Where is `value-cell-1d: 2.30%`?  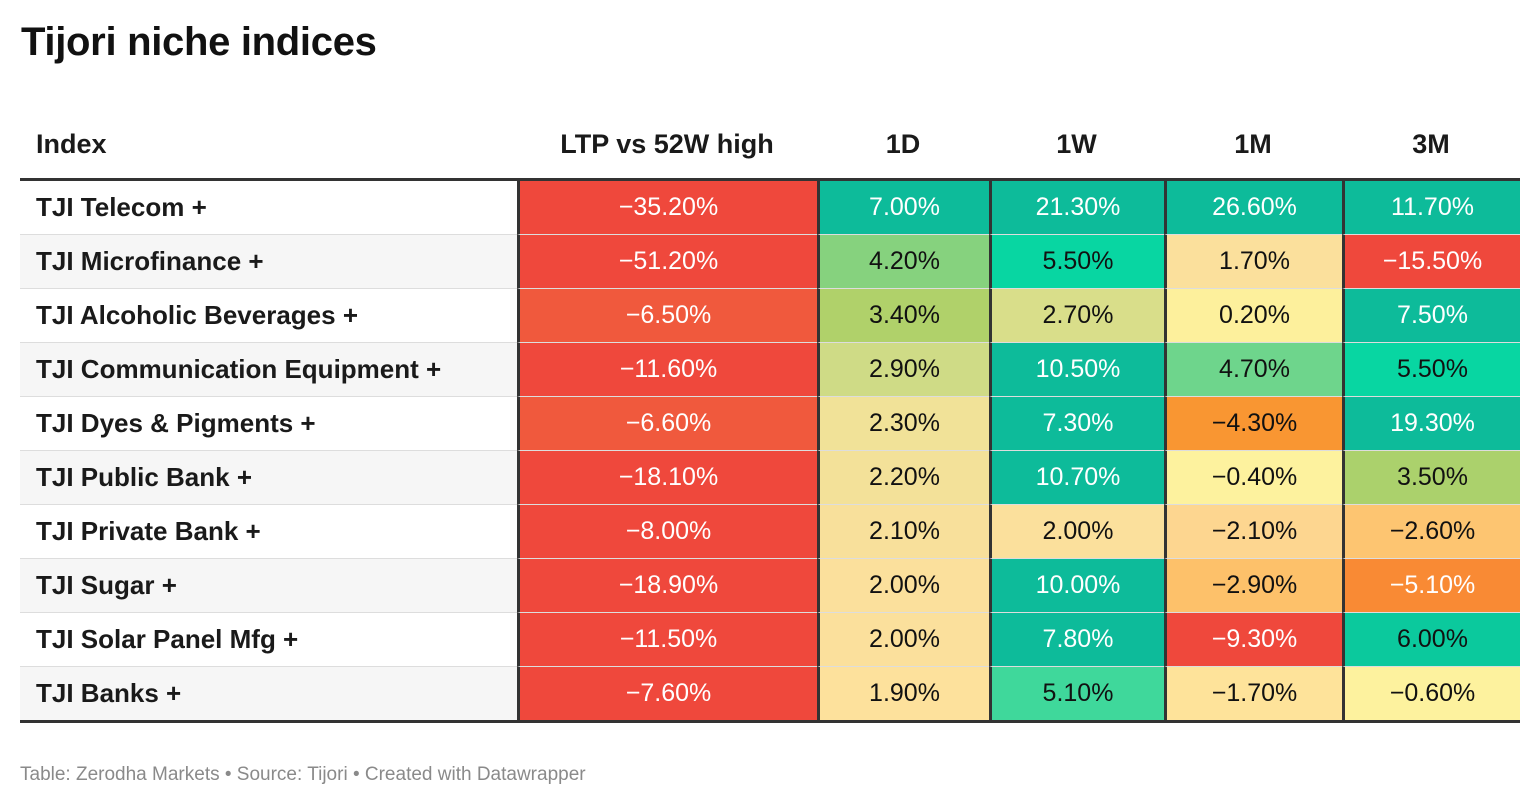
value-cell-1d: 2.30% is located at coordinates (903, 424).